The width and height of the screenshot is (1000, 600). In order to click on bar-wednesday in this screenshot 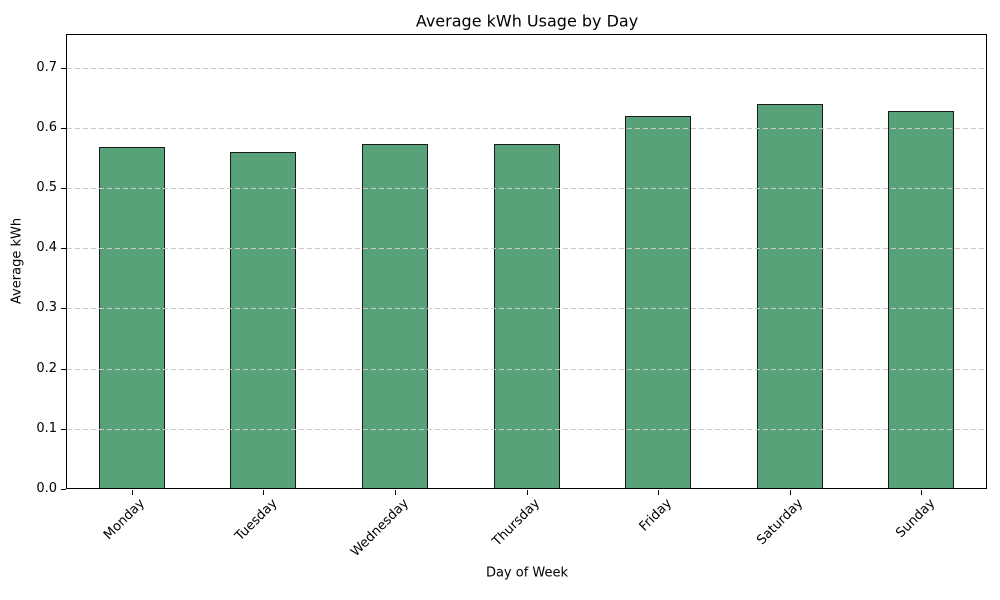, I will do `click(394, 316)`.